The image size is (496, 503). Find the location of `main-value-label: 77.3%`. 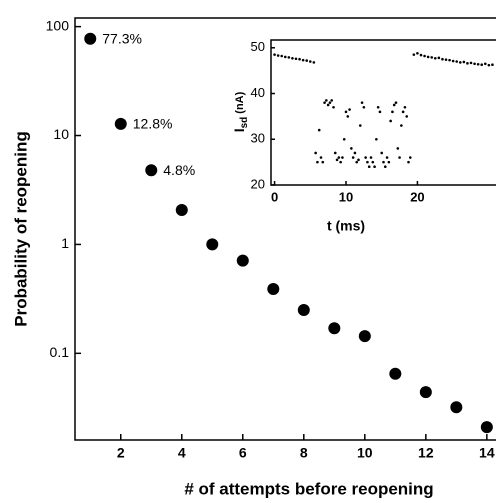

main-value-label: 77.3% is located at coordinates (122, 39).